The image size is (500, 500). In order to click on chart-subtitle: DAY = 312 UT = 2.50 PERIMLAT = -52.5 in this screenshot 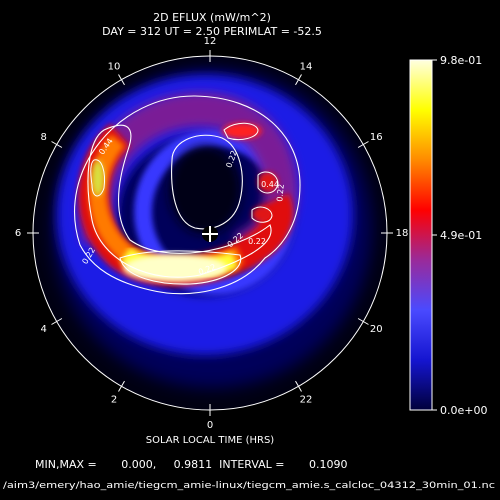, I will do `click(212, 31)`.